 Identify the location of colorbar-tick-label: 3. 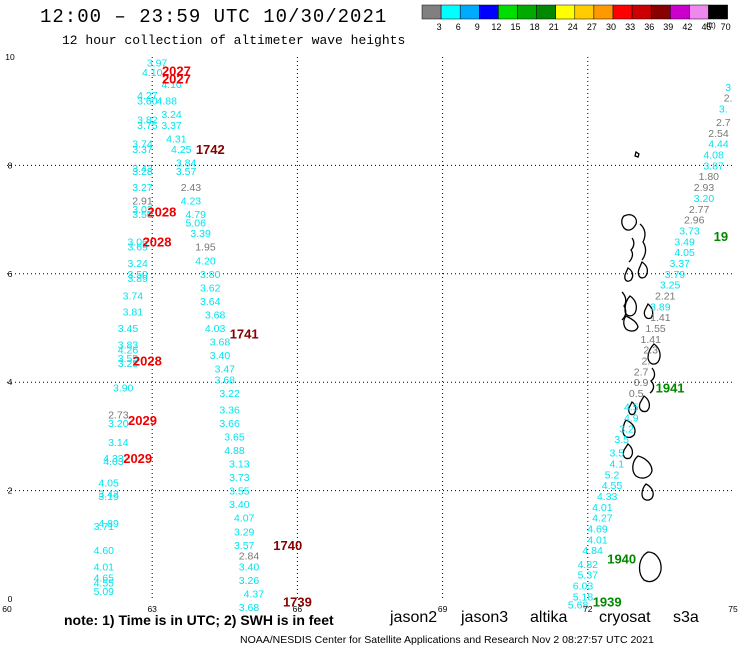
(439, 27).